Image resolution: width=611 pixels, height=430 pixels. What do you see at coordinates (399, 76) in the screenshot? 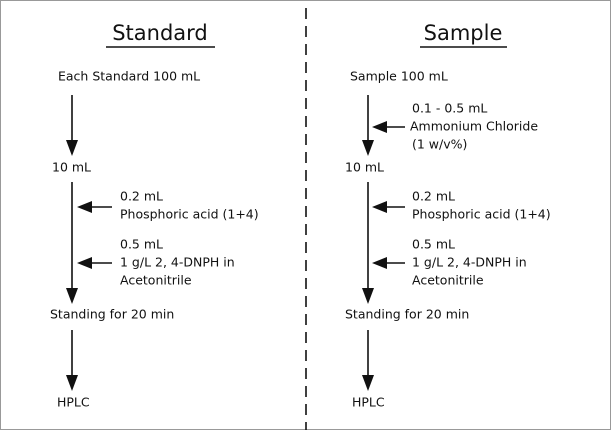
I see `node: Sample 100 mL` at bounding box center [399, 76].